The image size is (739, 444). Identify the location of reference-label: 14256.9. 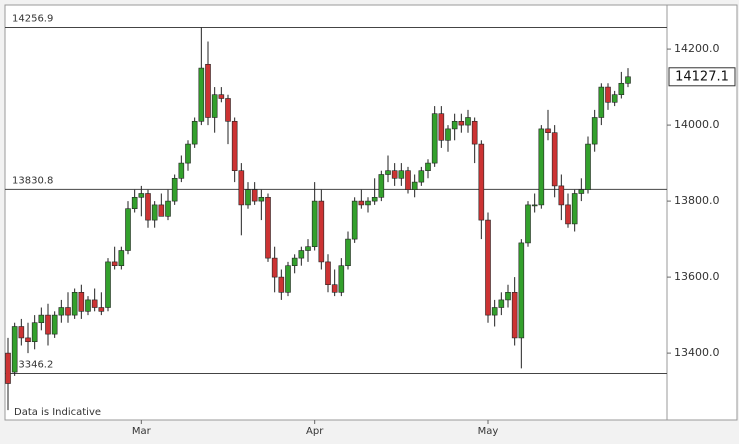
(32, 18).